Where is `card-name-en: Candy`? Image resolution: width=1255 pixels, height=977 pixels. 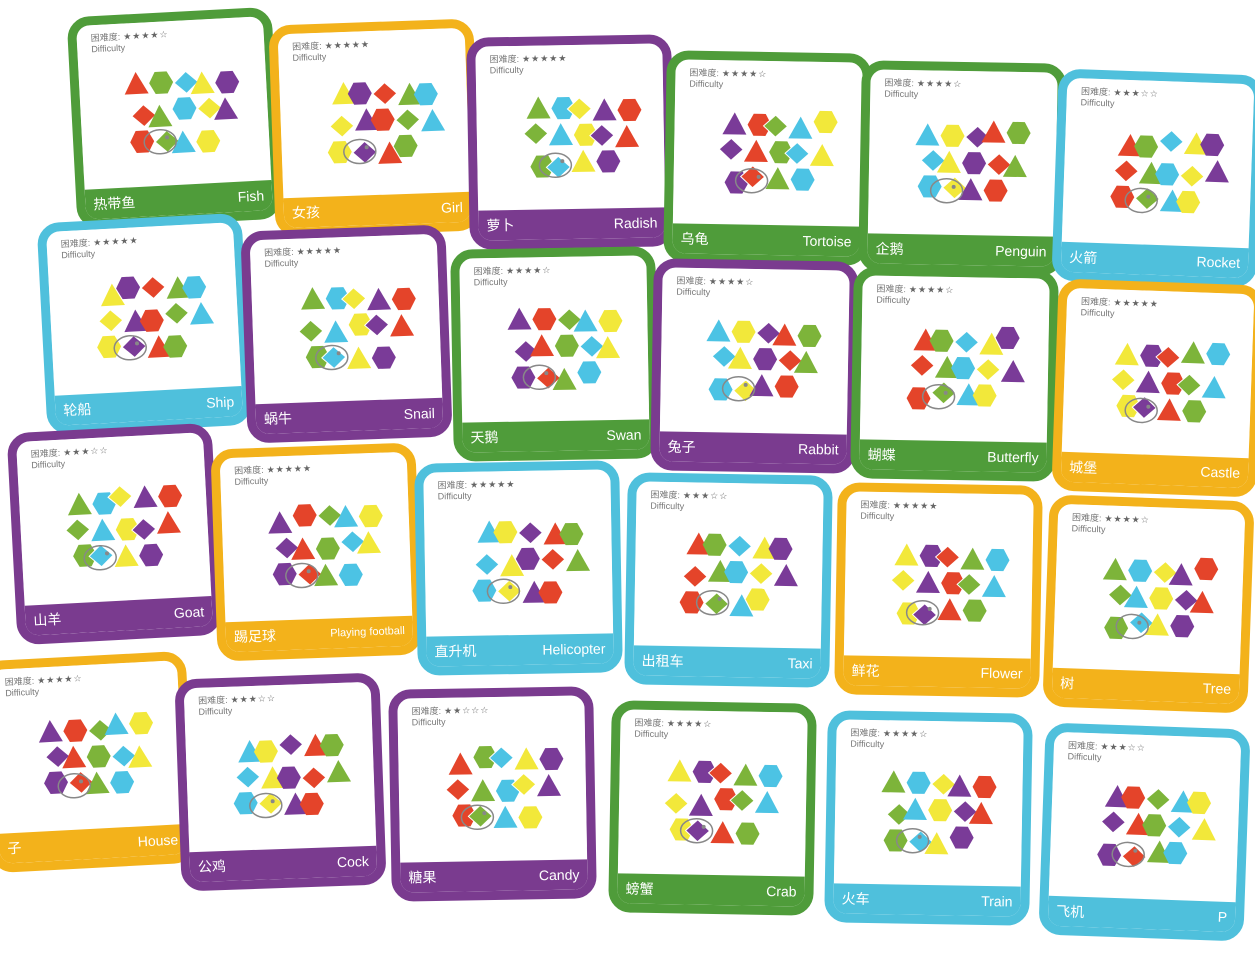 card-name-en: Candy is located at coordinates (559, 875).